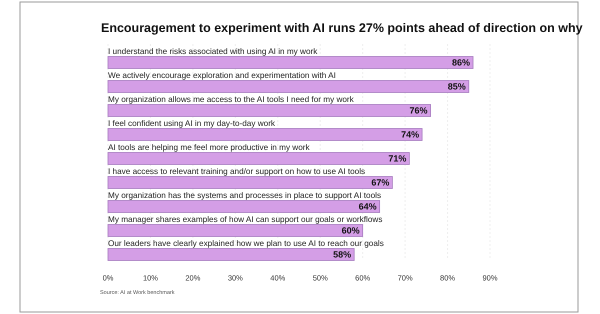 The width and height of the screenshot is (600, 314). Describe the element at coordinates (213, 51) in the screenshot. I see `y-tick-label: I understand the risks associated with using AI in my work` at that location.